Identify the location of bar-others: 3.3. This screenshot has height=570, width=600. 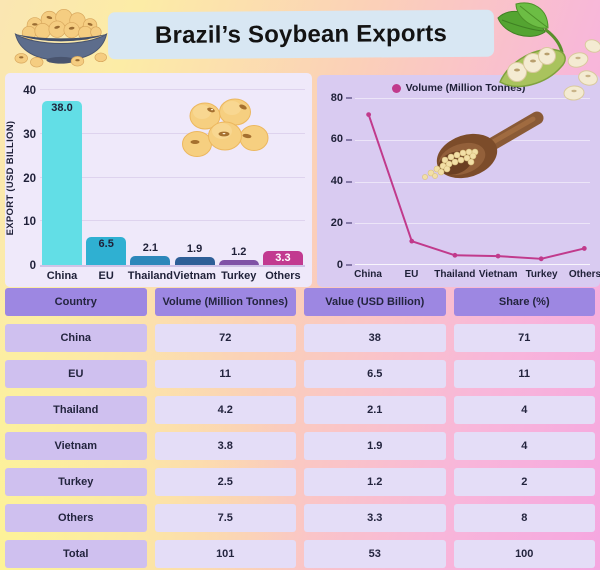
(282, 257).